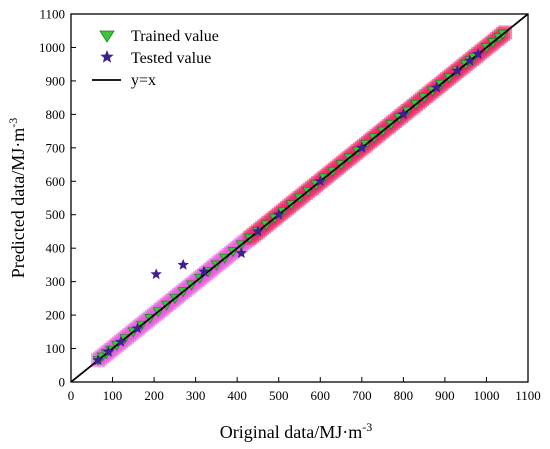 The image size is (550, 449). I want to click on x-tick-label: 400, so click(237, 395).